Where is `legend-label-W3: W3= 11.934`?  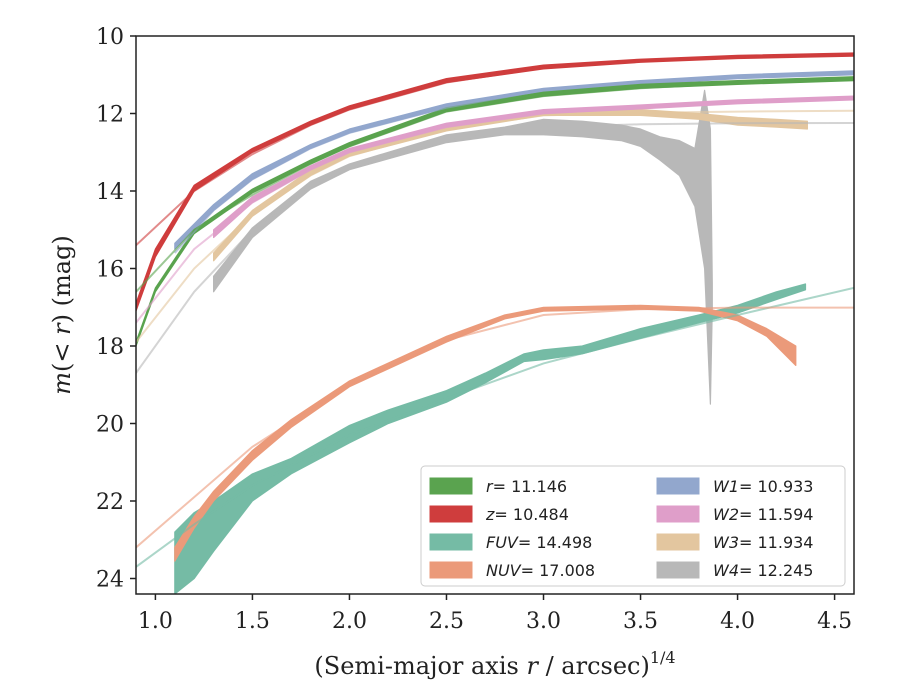
legend-label-W3: W3= 11.934 is located at coordinates (763, 542).